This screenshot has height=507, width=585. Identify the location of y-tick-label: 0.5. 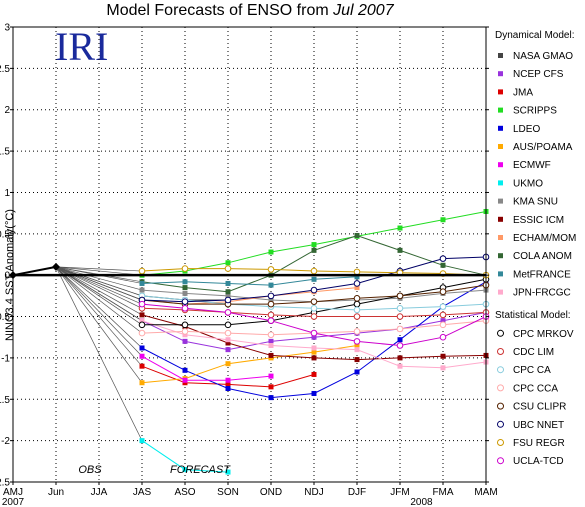
(5, 234).